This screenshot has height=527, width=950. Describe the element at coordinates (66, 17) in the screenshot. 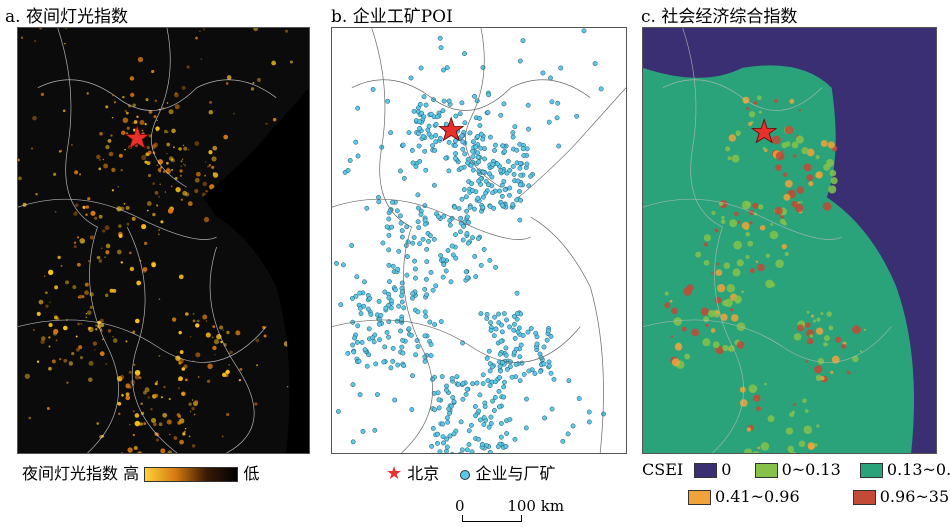

I see `panel-a-title: a. 夜间灯光指数` at that location.